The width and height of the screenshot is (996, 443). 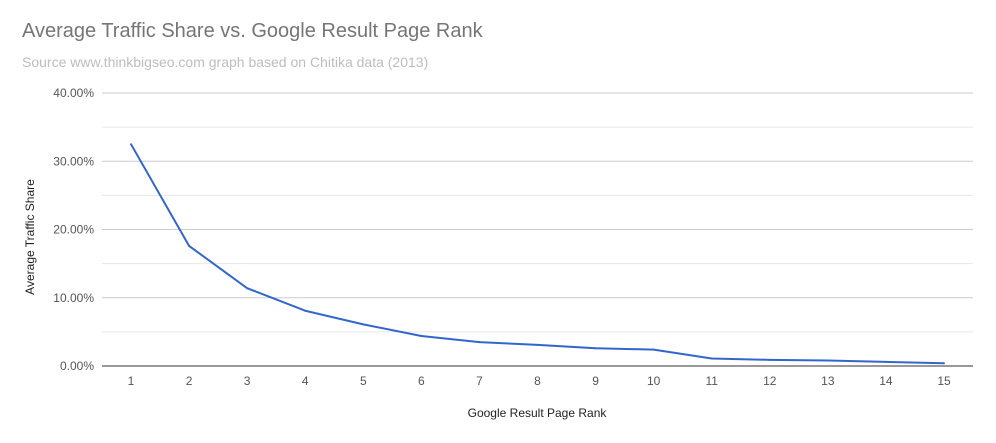 What do you see at coordinates (77, 366) in the screenshot?
I see `y-tick-label: 0.00%` at bounding box center [77, 366].